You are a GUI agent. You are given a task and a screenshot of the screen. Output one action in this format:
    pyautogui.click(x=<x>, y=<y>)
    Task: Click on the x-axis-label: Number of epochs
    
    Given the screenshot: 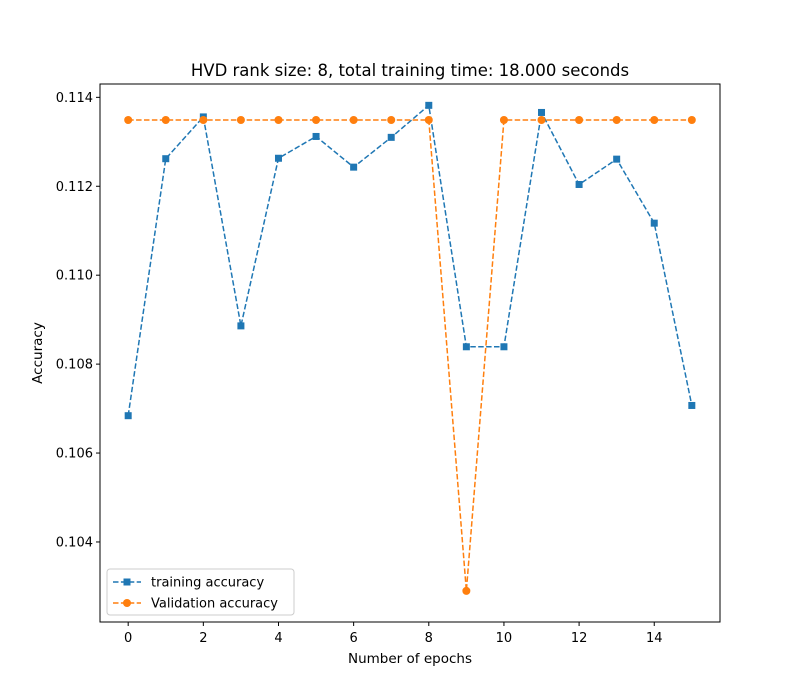 What is the action you would take?
    pyautogui.click(x=410, y=659)
    